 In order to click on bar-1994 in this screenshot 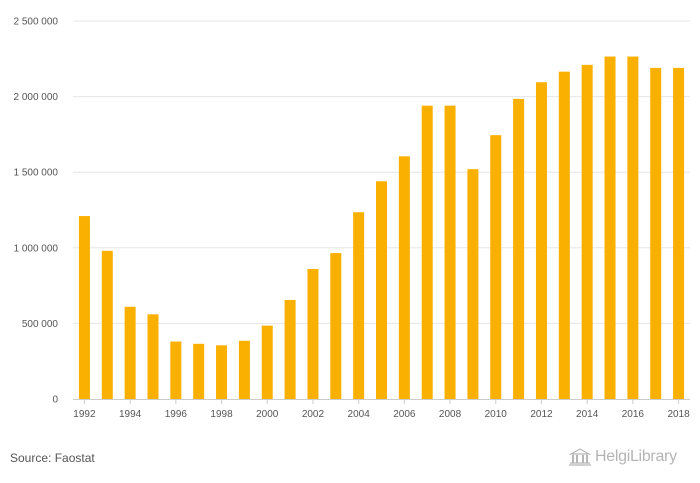, I will do `click(130, 352)`.